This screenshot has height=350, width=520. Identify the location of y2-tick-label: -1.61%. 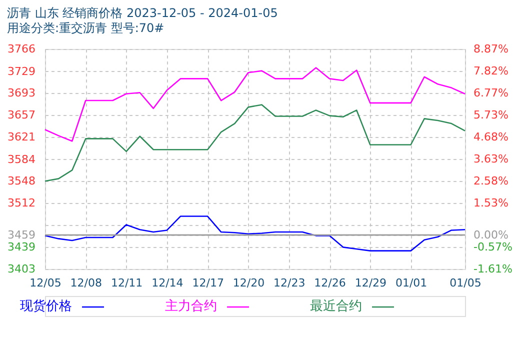
(493, 269).